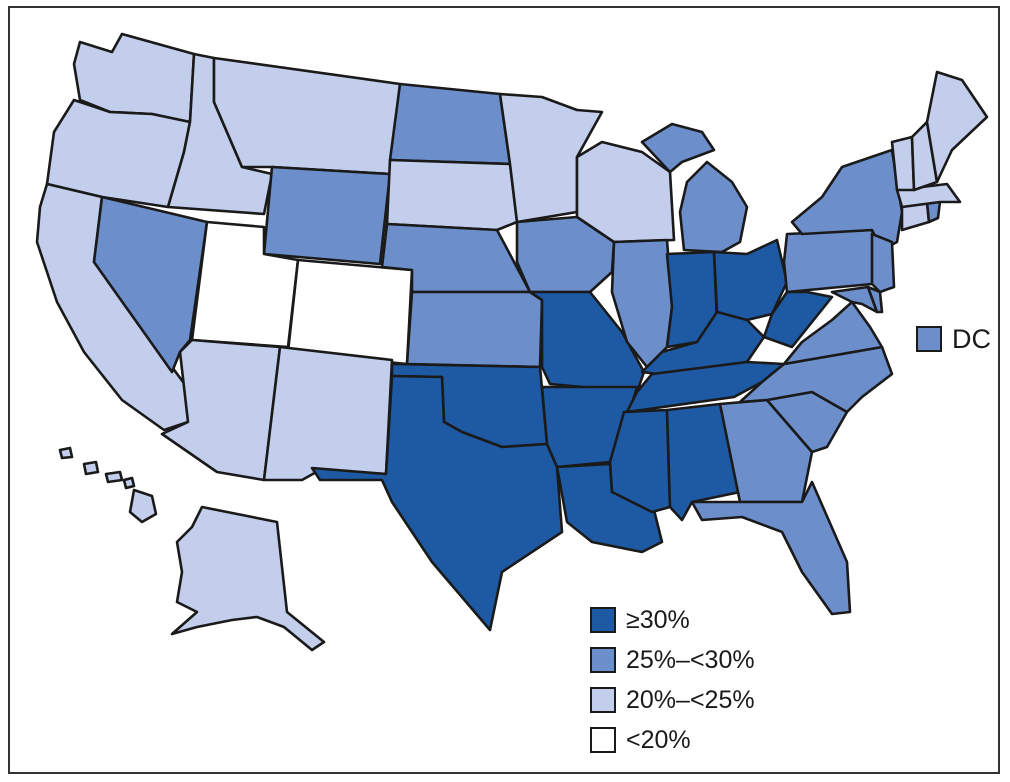 This screenshot has width=1010, height=782. Describe the element at coordinates (694, 188) in the screenshot. I see `state-michigan` at that location.